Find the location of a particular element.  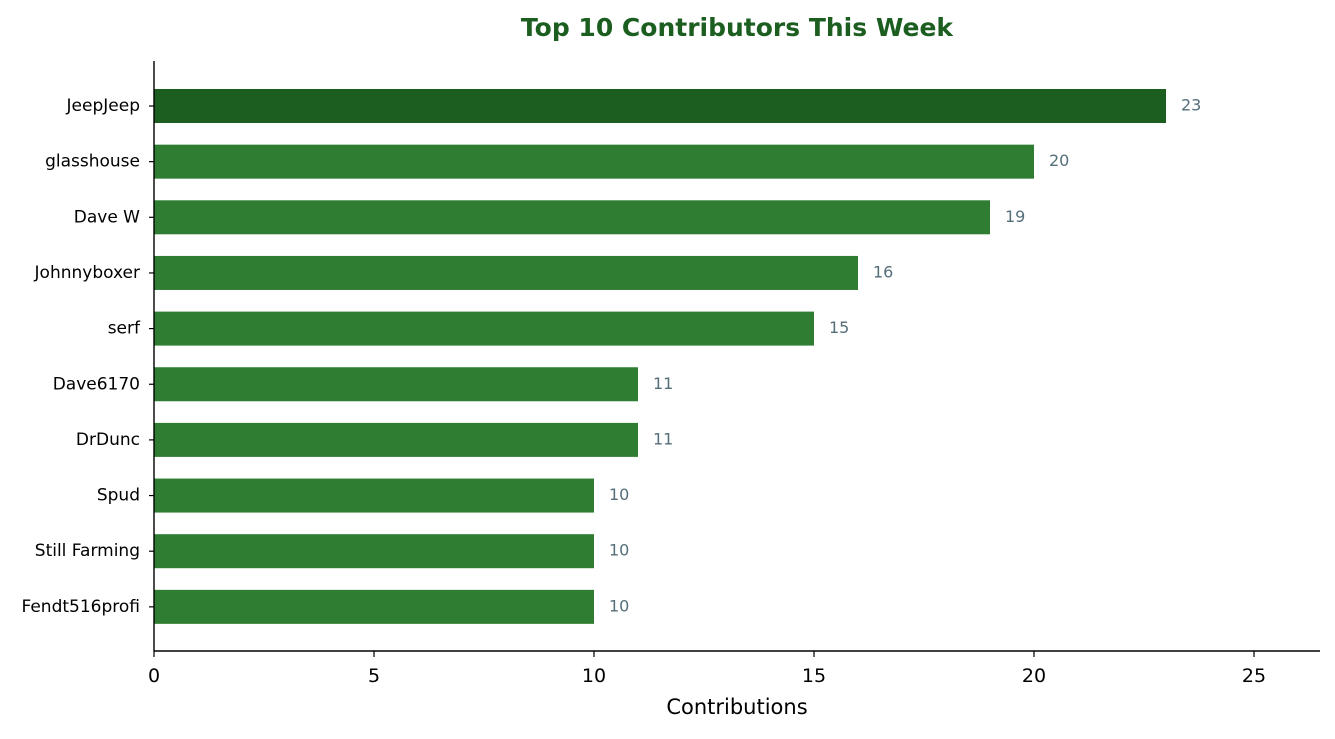

category-label-7: Spud is located at coordinates (118, 496).